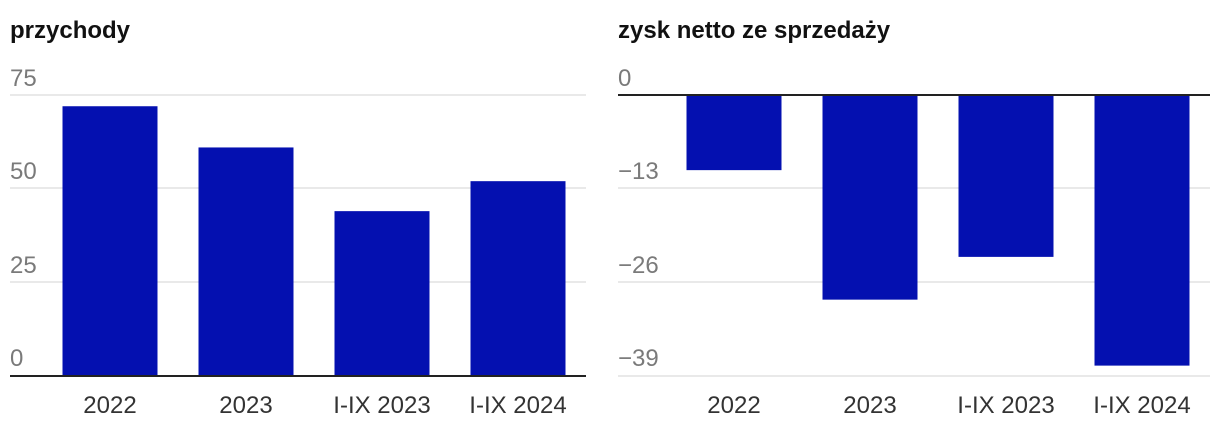  I want to click on revenue-xtick-label: I-IX 2024, so click(517, 405).